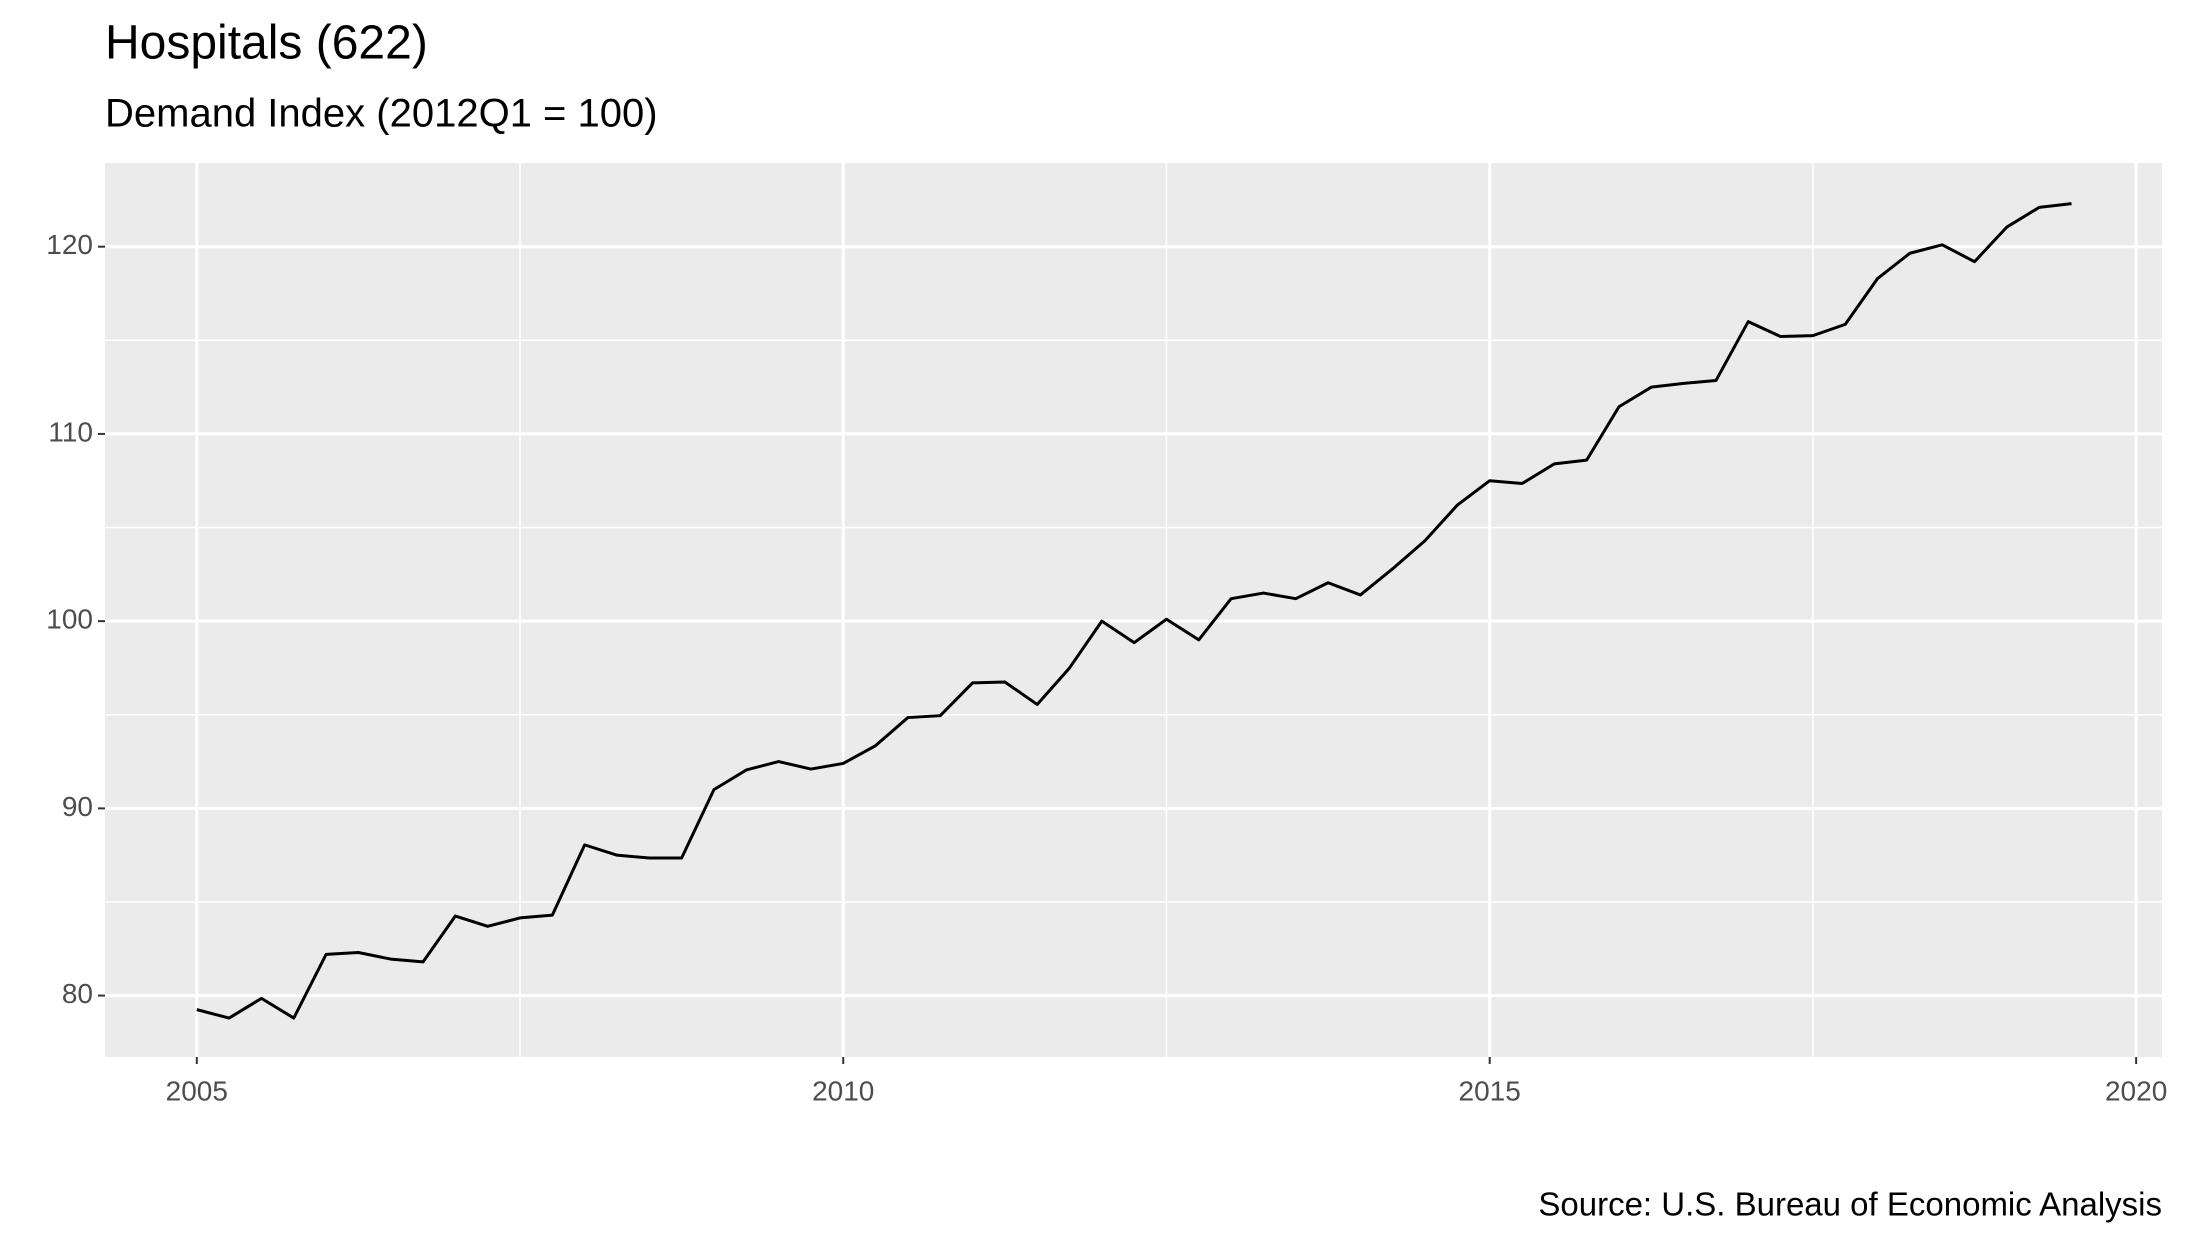  What do you see at coordinates (1850, 1204) in the screenshot?
I see `source-note: Source: U.S. Bureau of Economic Analysis` at bounding box center [1850, 1204].